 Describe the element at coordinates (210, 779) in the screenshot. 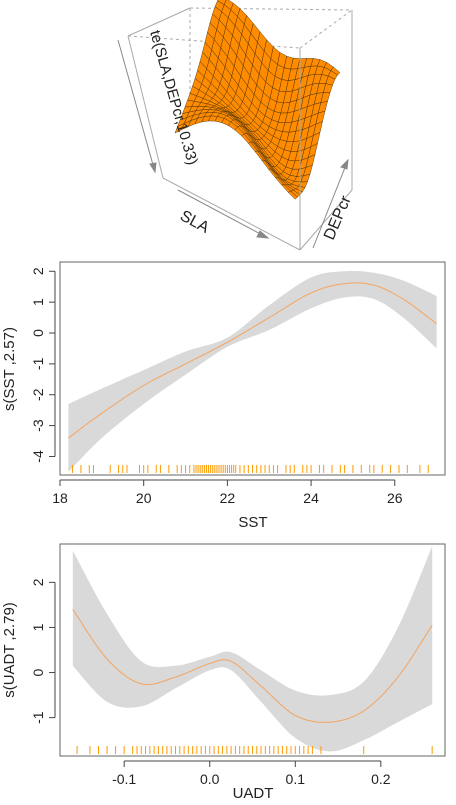

I see `x-tick-label: 0.0` at that location.